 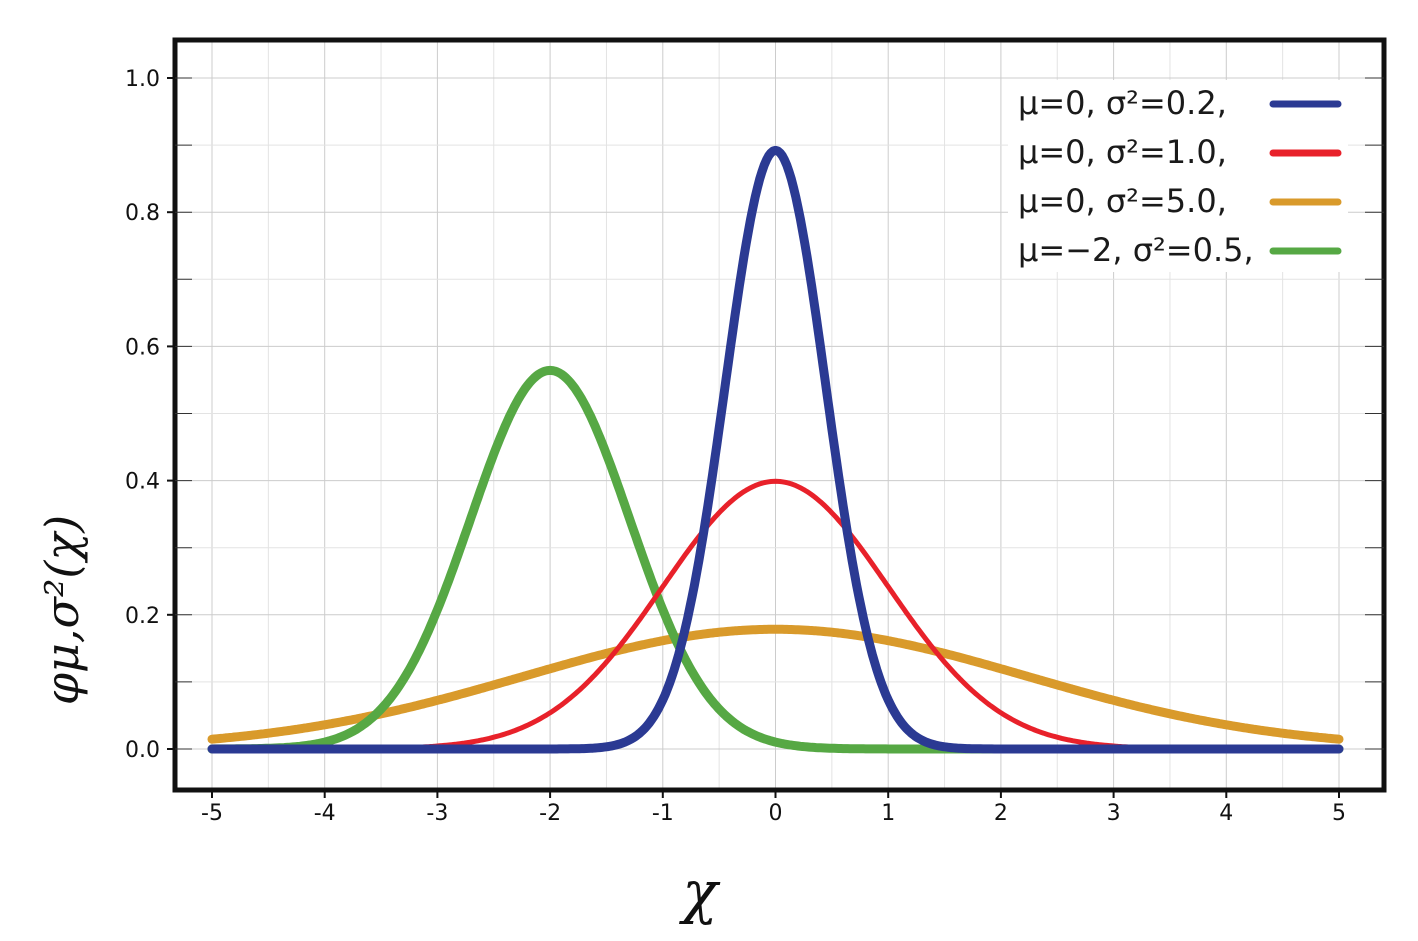 What do you see at coordinates (142, 482) in the screenshot?
I see `y-tick-label: 0.4` at bounding box center [142, 482].